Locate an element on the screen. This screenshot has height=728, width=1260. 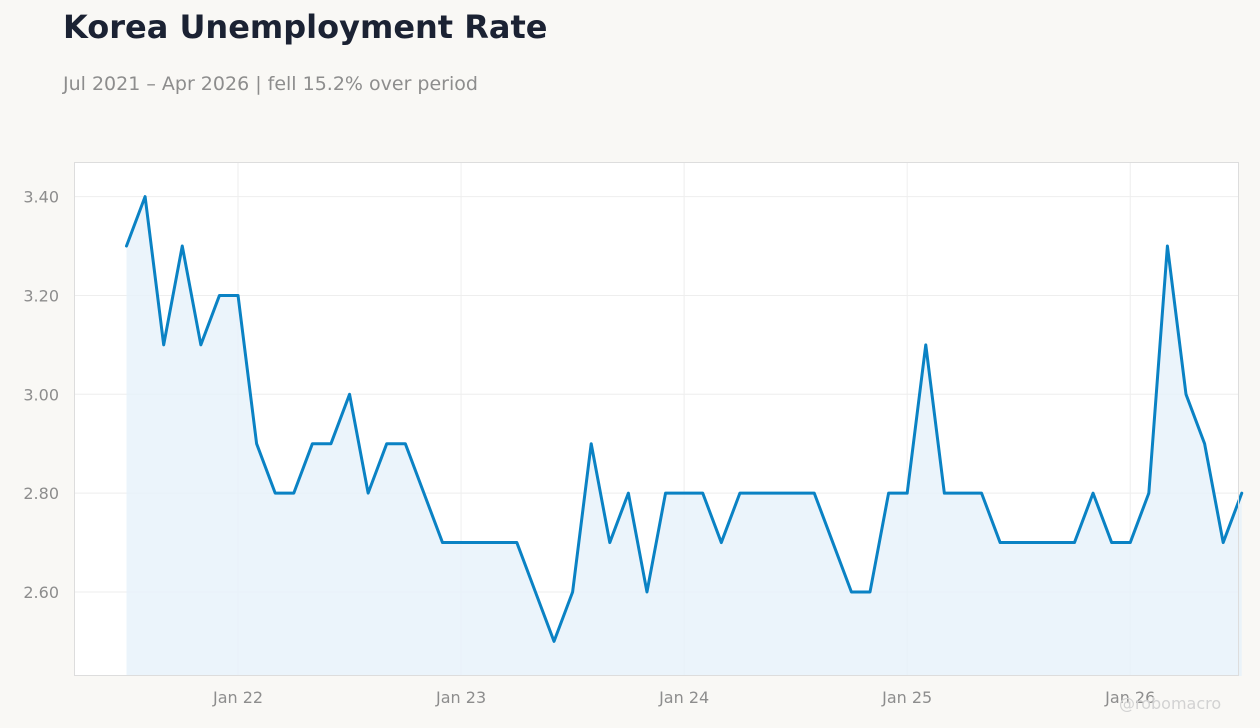
y-axis-tick-labels: 2.60 2.80 3.00 3.20 3.40 is located at coordinates (41, 395).